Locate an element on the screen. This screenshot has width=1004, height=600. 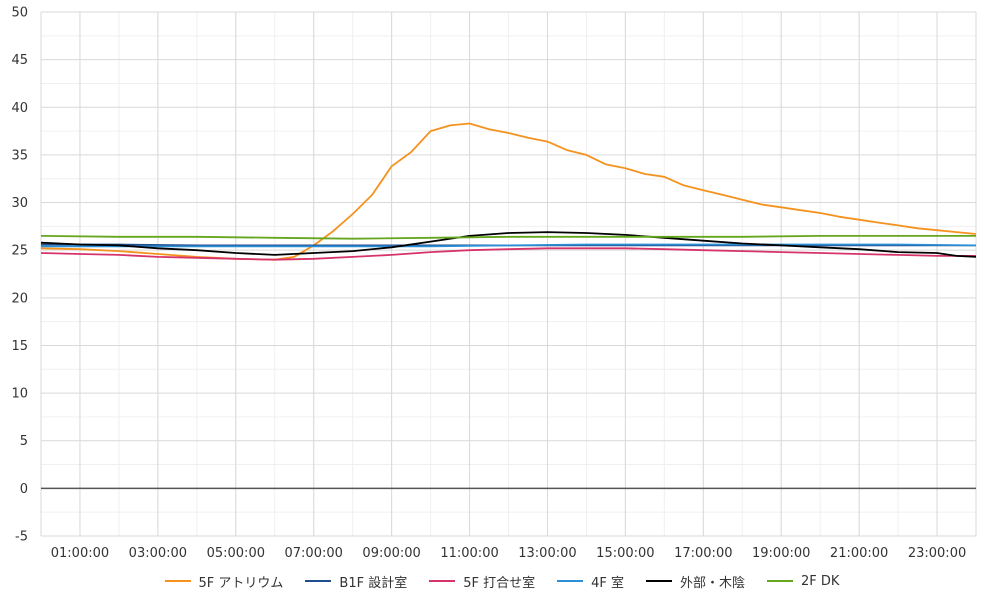
x-tick-label: 07:00:00 is located at coordinates (314, 553).